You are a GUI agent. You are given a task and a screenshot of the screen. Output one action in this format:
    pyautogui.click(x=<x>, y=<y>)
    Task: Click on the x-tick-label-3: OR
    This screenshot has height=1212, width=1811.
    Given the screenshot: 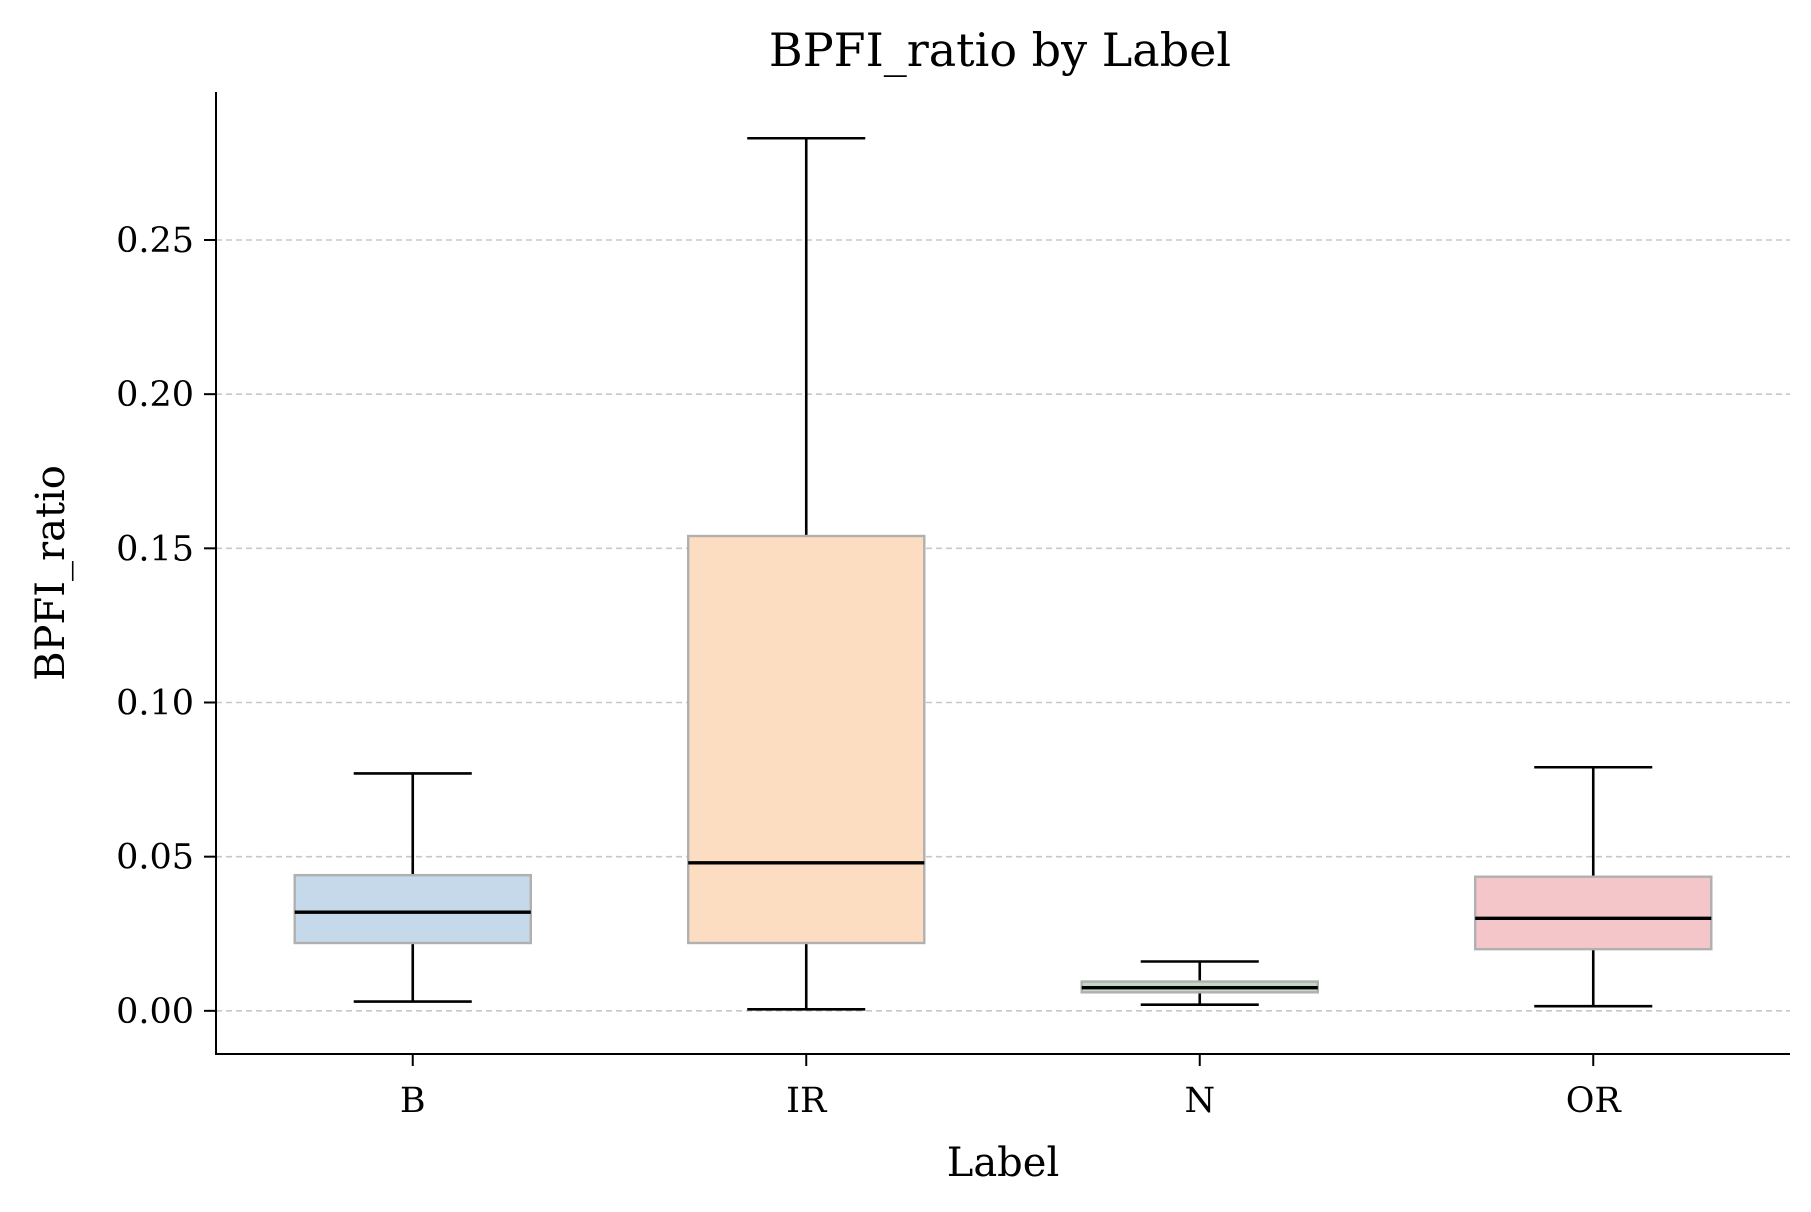 What is the action you would take?
    pyautogui.click(x=1594, y=1101)
    